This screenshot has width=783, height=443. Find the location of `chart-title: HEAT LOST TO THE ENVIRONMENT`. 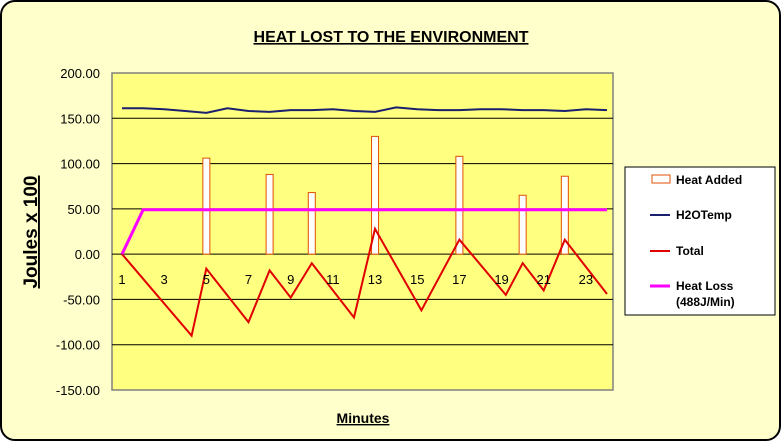

chart-title: HEAT LOST TO THE ENVIRONMENT is located at coordinates (391, 37).